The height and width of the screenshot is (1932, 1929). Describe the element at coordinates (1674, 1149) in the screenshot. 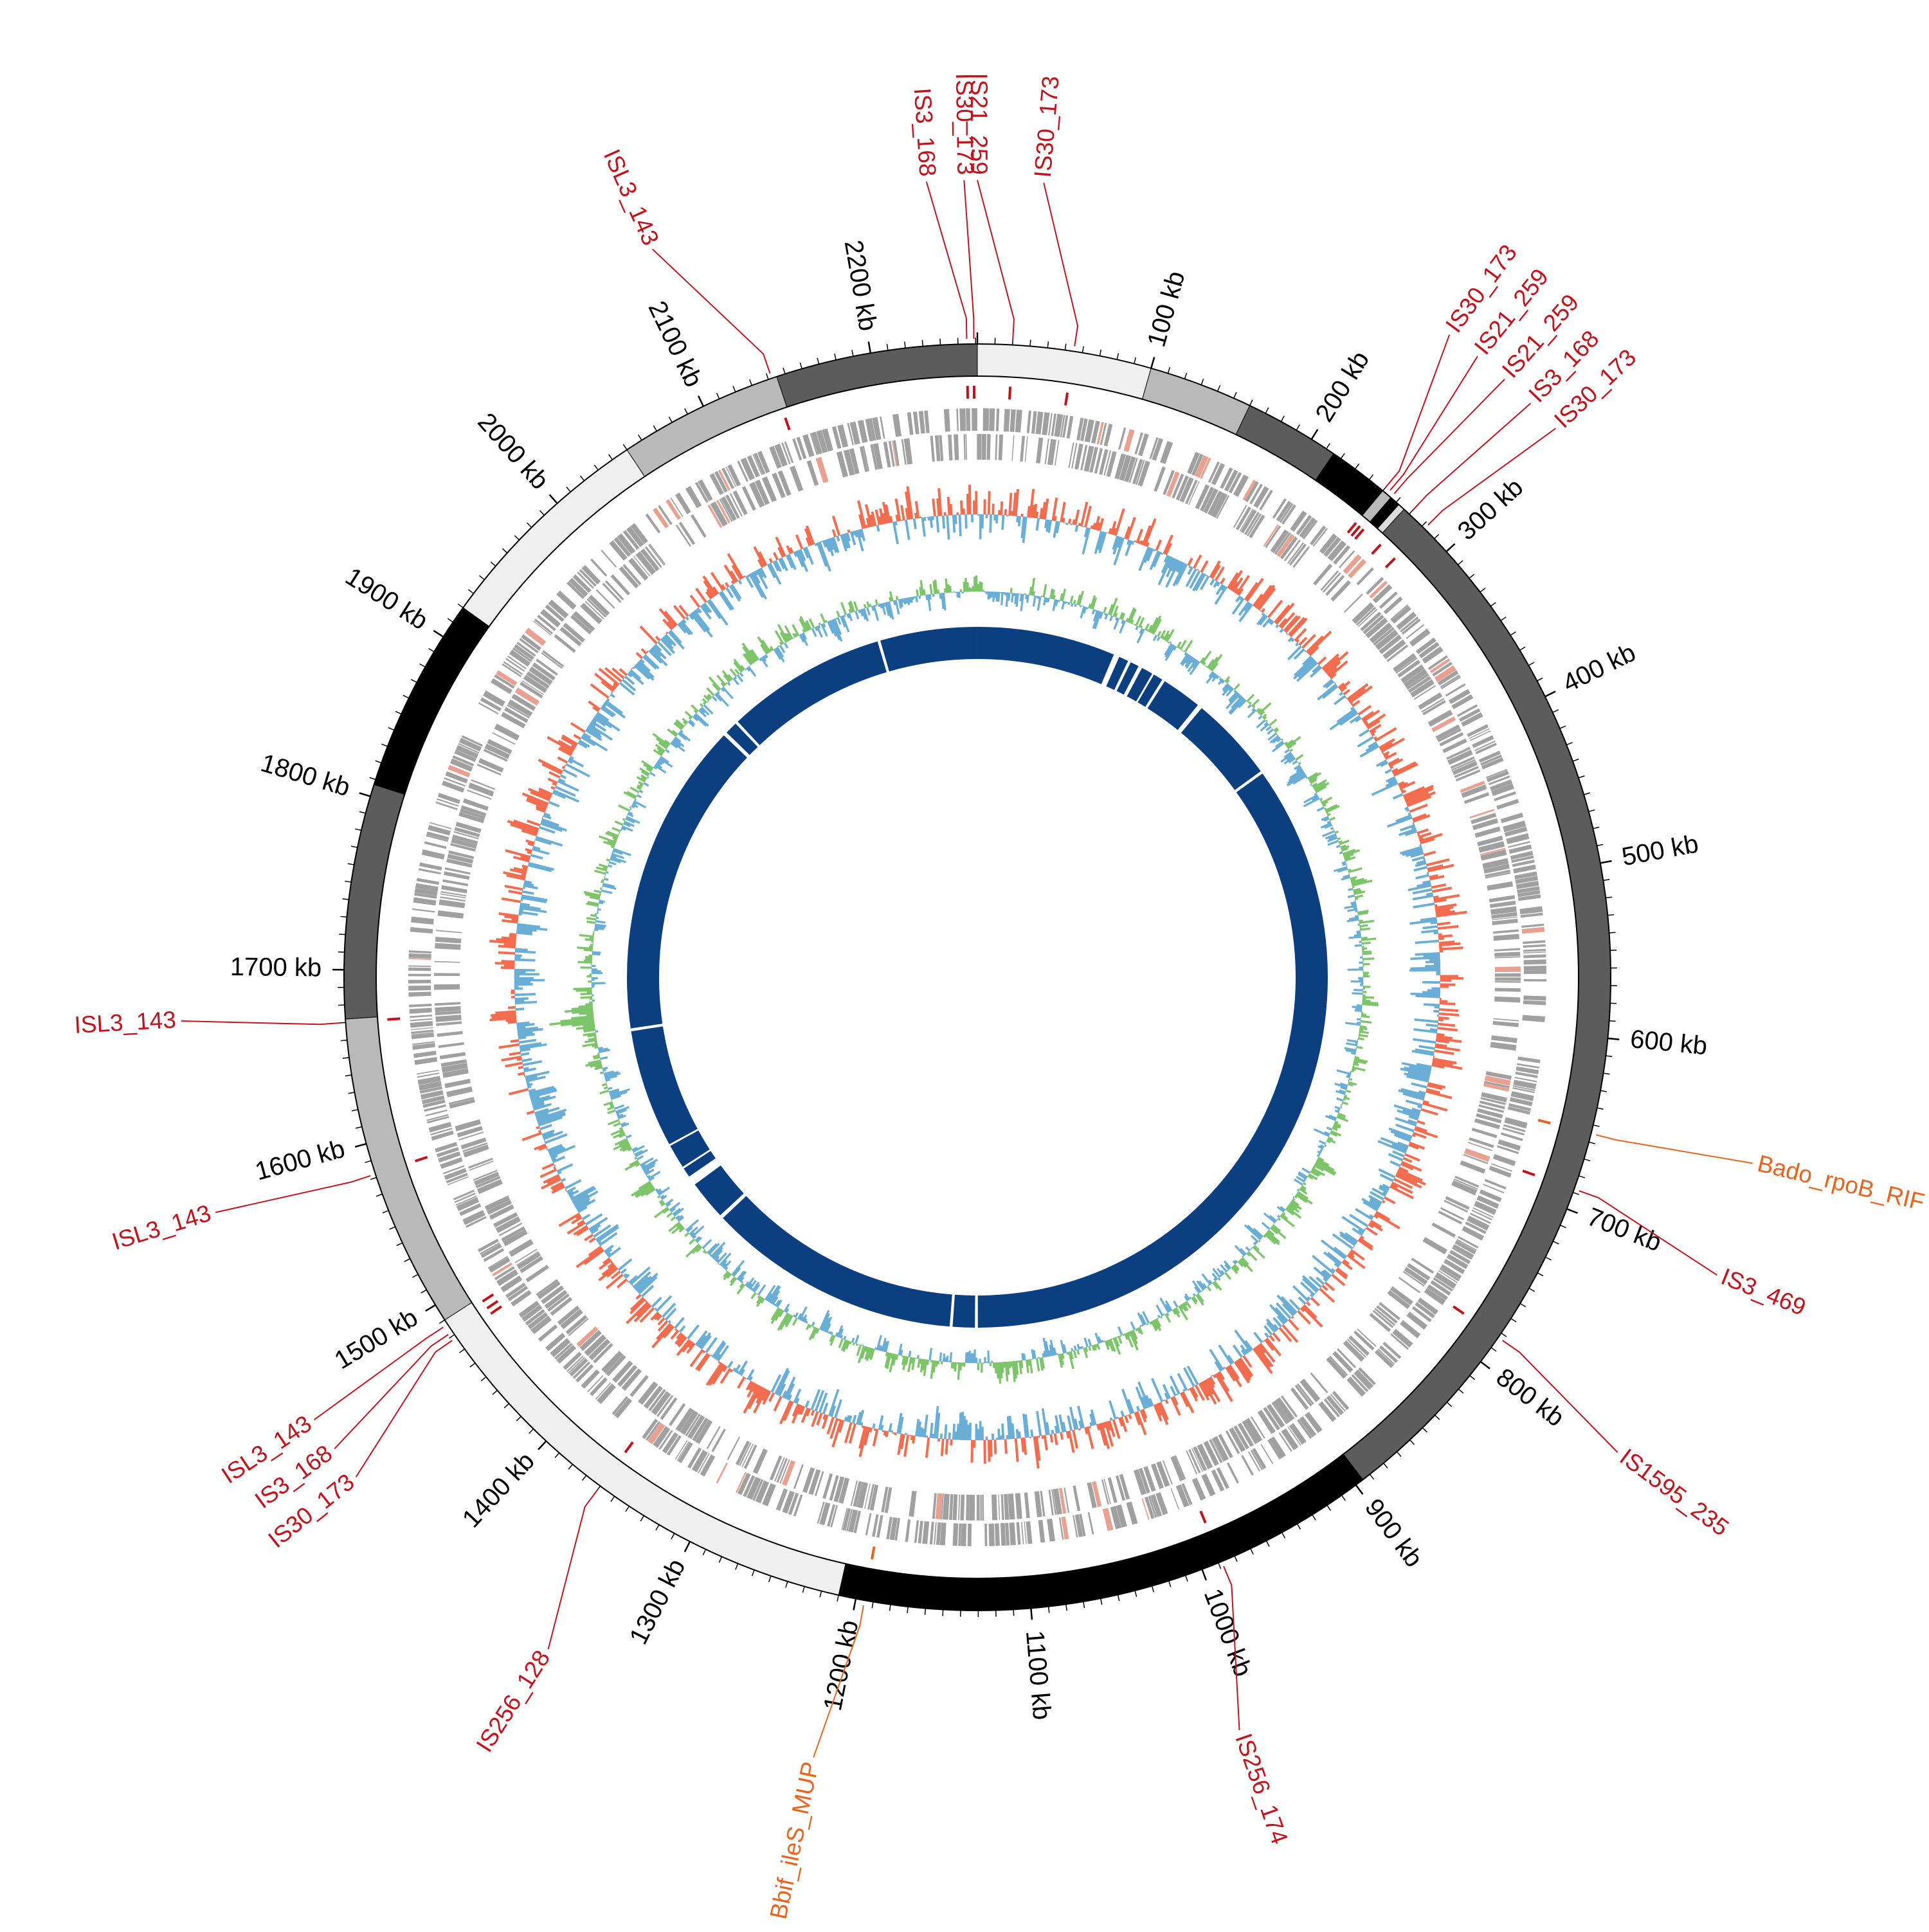

I see `feature-leader-line` at that location.